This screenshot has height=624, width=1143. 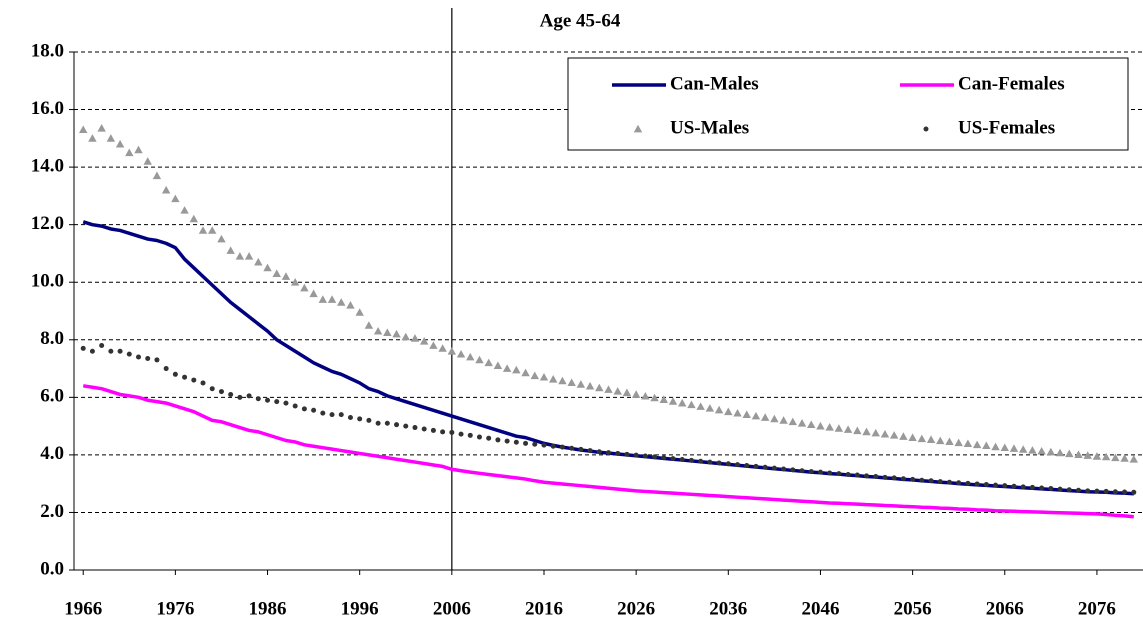 I want to click on chart-title: Age 45-64, so click(x=580, y=20).